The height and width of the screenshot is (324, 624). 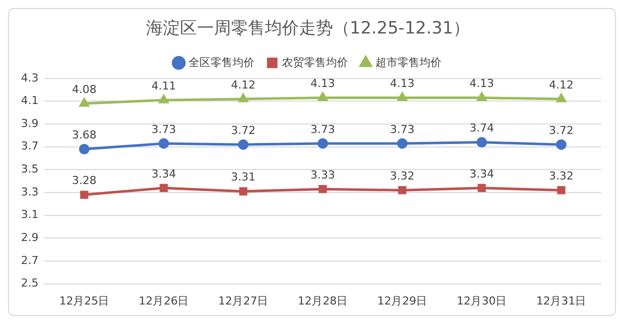 What do you see at coordinates (84, 301) in the screenshot?
I see `x-tick-label: 12月25日` at bounding box center [84, 301].